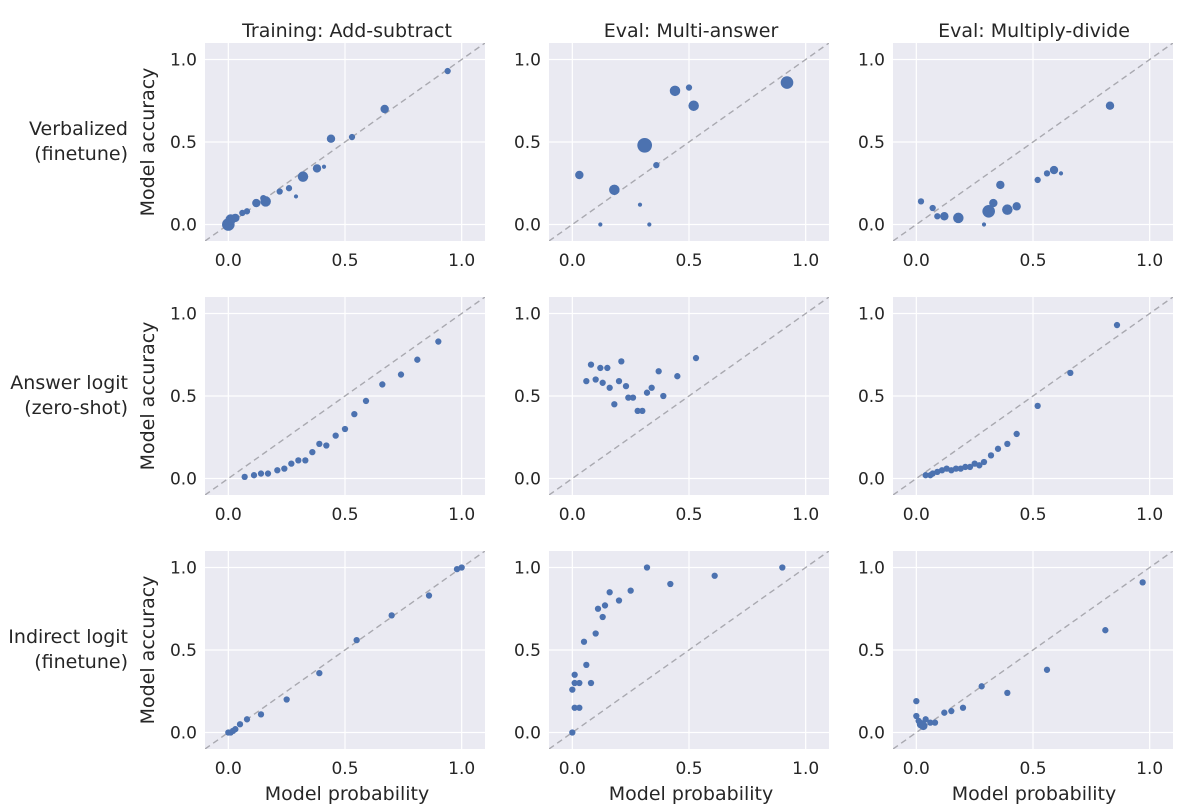 This screenshot has height=812, width=1188. I want to click on panel-r0-c2: 0.0 0.5 1.0 0.0 0.5 1.0, so click(1015, 157).